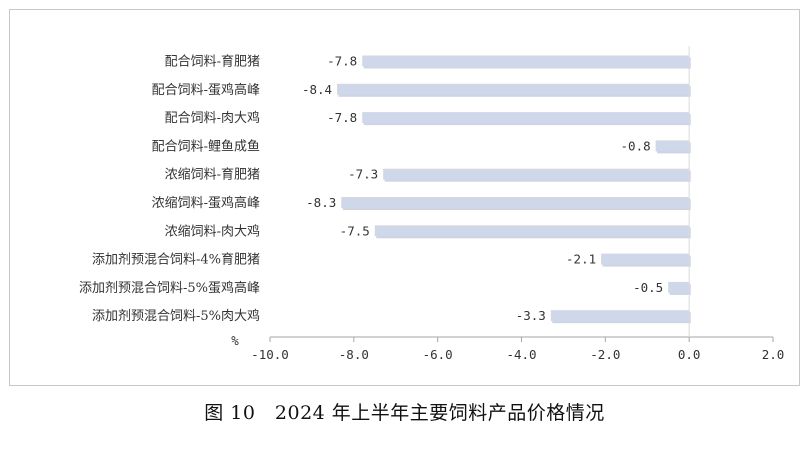 This screenshot has height=449, width=809. Describe the element at coordinates (636, 145) in the screenshot. I see `data-label: -0.8` at that location.